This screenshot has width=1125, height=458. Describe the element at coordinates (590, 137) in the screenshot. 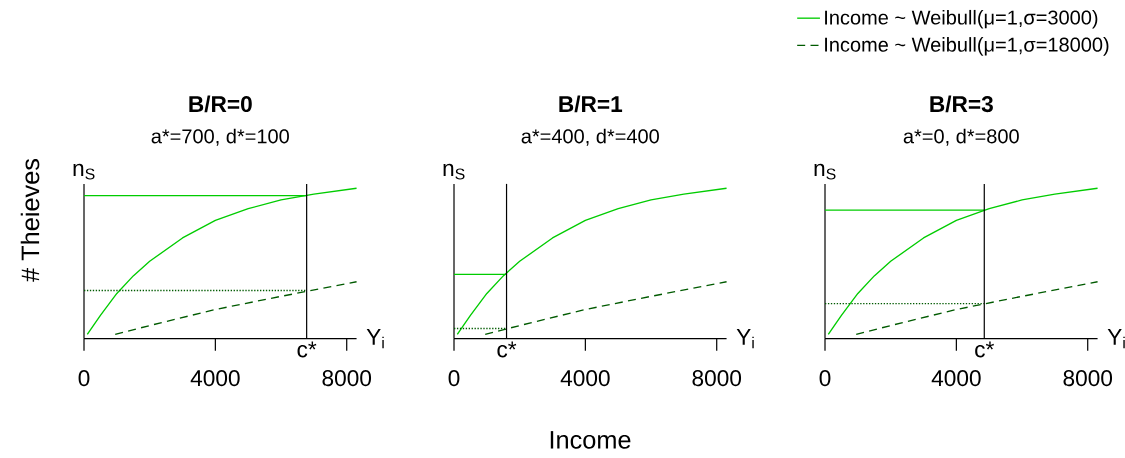

I see `chart-subtitle: a*=400, d*=400` at that location.